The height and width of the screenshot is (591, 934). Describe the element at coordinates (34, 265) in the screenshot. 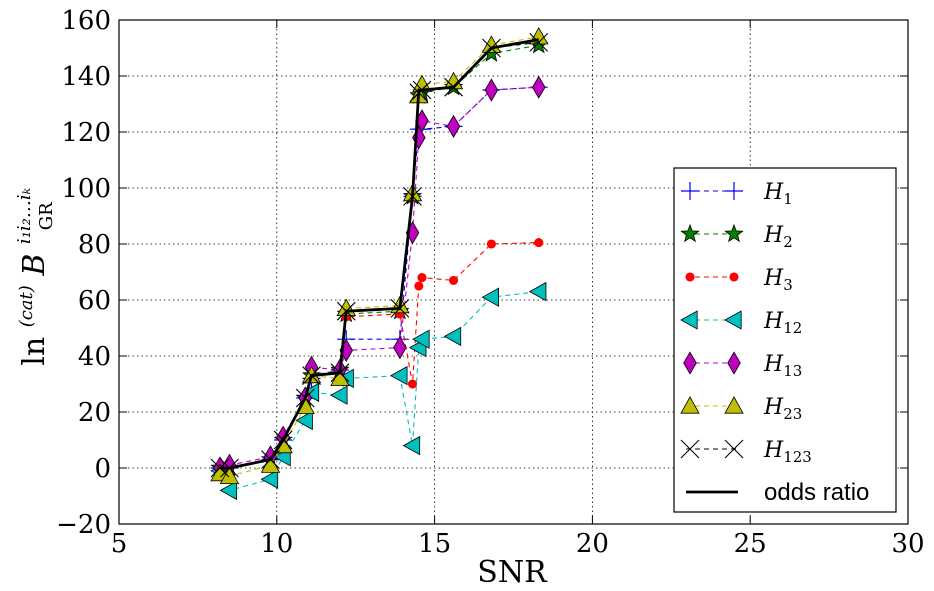

I see `y-axis-label-b: B` at that location.